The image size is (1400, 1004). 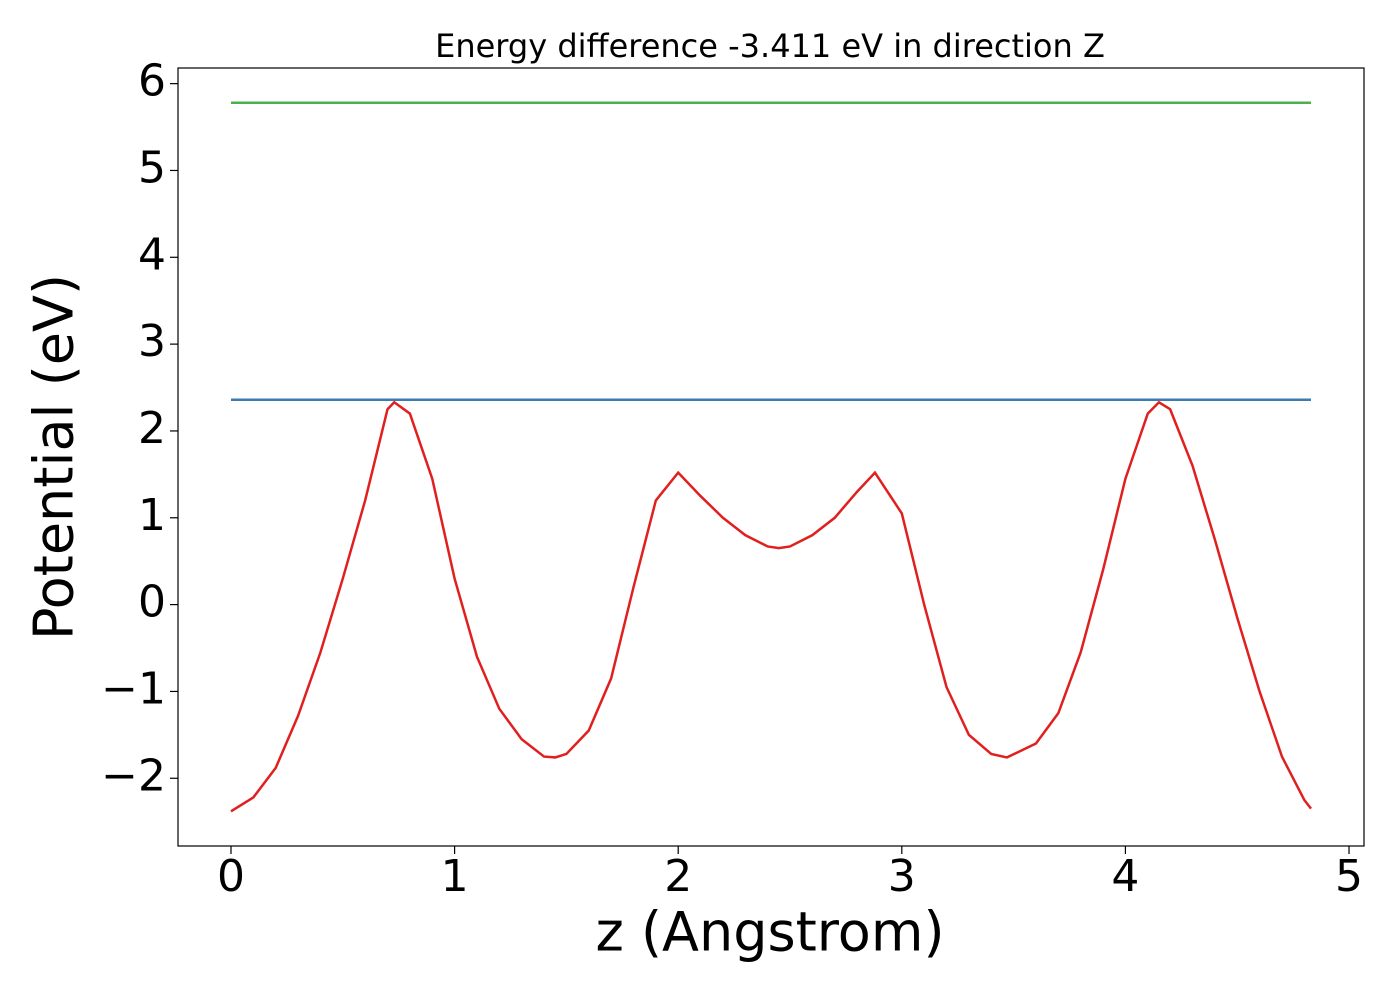 What do you see at coordinates (54, 457) in the screenshot?
I see `y-axis-label: Potential (eV)` at bounding box center [54, 457].